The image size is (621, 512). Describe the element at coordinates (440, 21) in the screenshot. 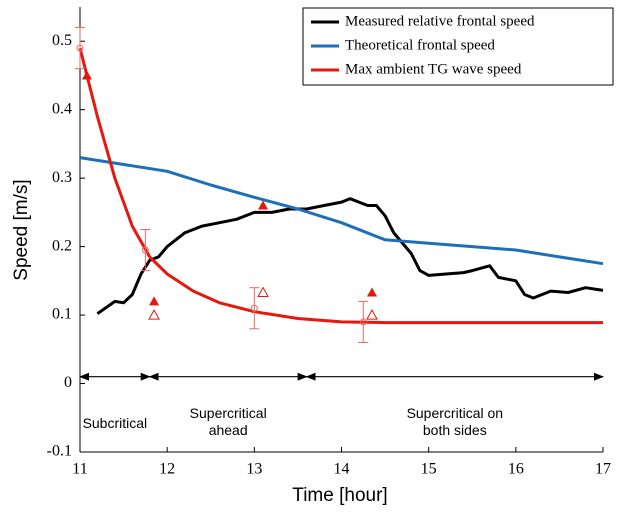

I see `legend-label: Measured relative frontal speed` at that location.